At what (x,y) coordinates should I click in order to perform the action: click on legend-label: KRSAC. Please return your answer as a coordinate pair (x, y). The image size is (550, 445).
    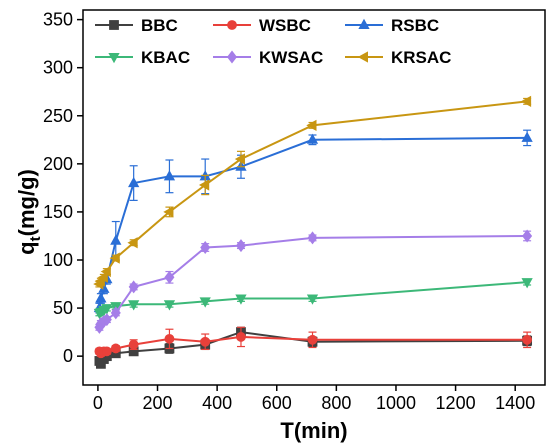
    Looking at the image, I should click on (421, 57).